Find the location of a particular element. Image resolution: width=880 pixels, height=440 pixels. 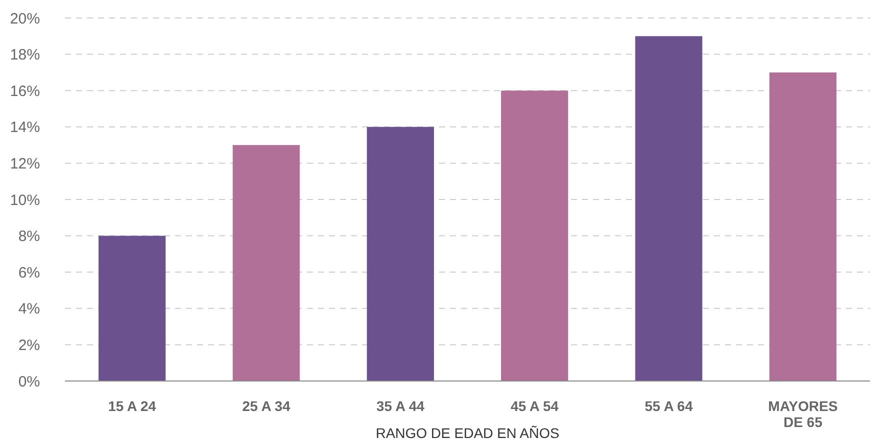

y-tick-label: 0% is located at coordinates (29, 381).